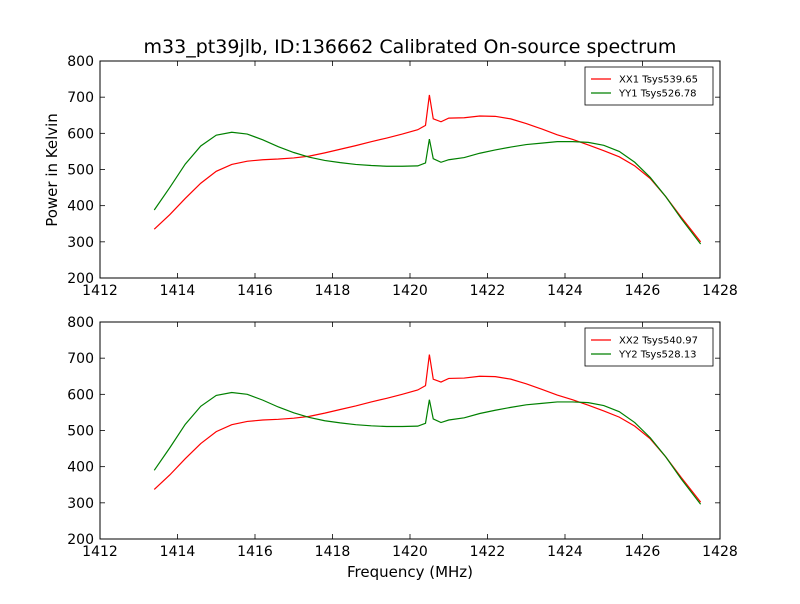  Describe the element at coordinates (488, 552) in the screenshot. I see `bottom-x-tick-label: 1422` at that location.